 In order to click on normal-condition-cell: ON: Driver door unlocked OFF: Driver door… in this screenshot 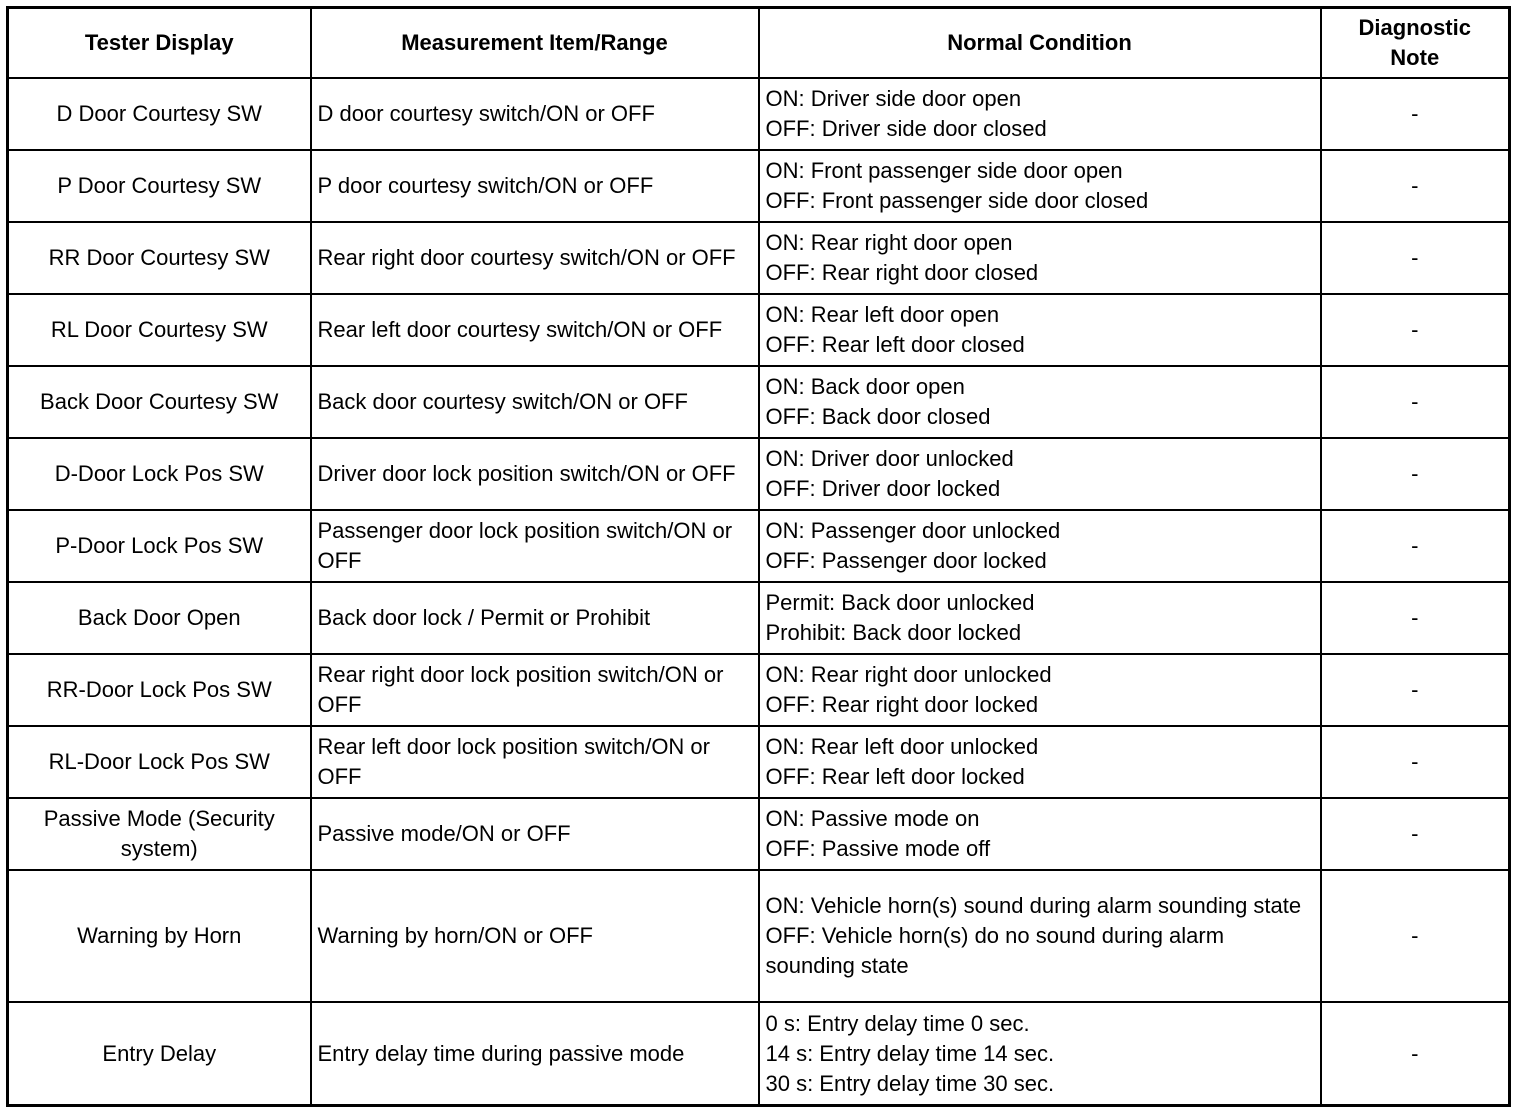, I will do `click(1039, 474)`.